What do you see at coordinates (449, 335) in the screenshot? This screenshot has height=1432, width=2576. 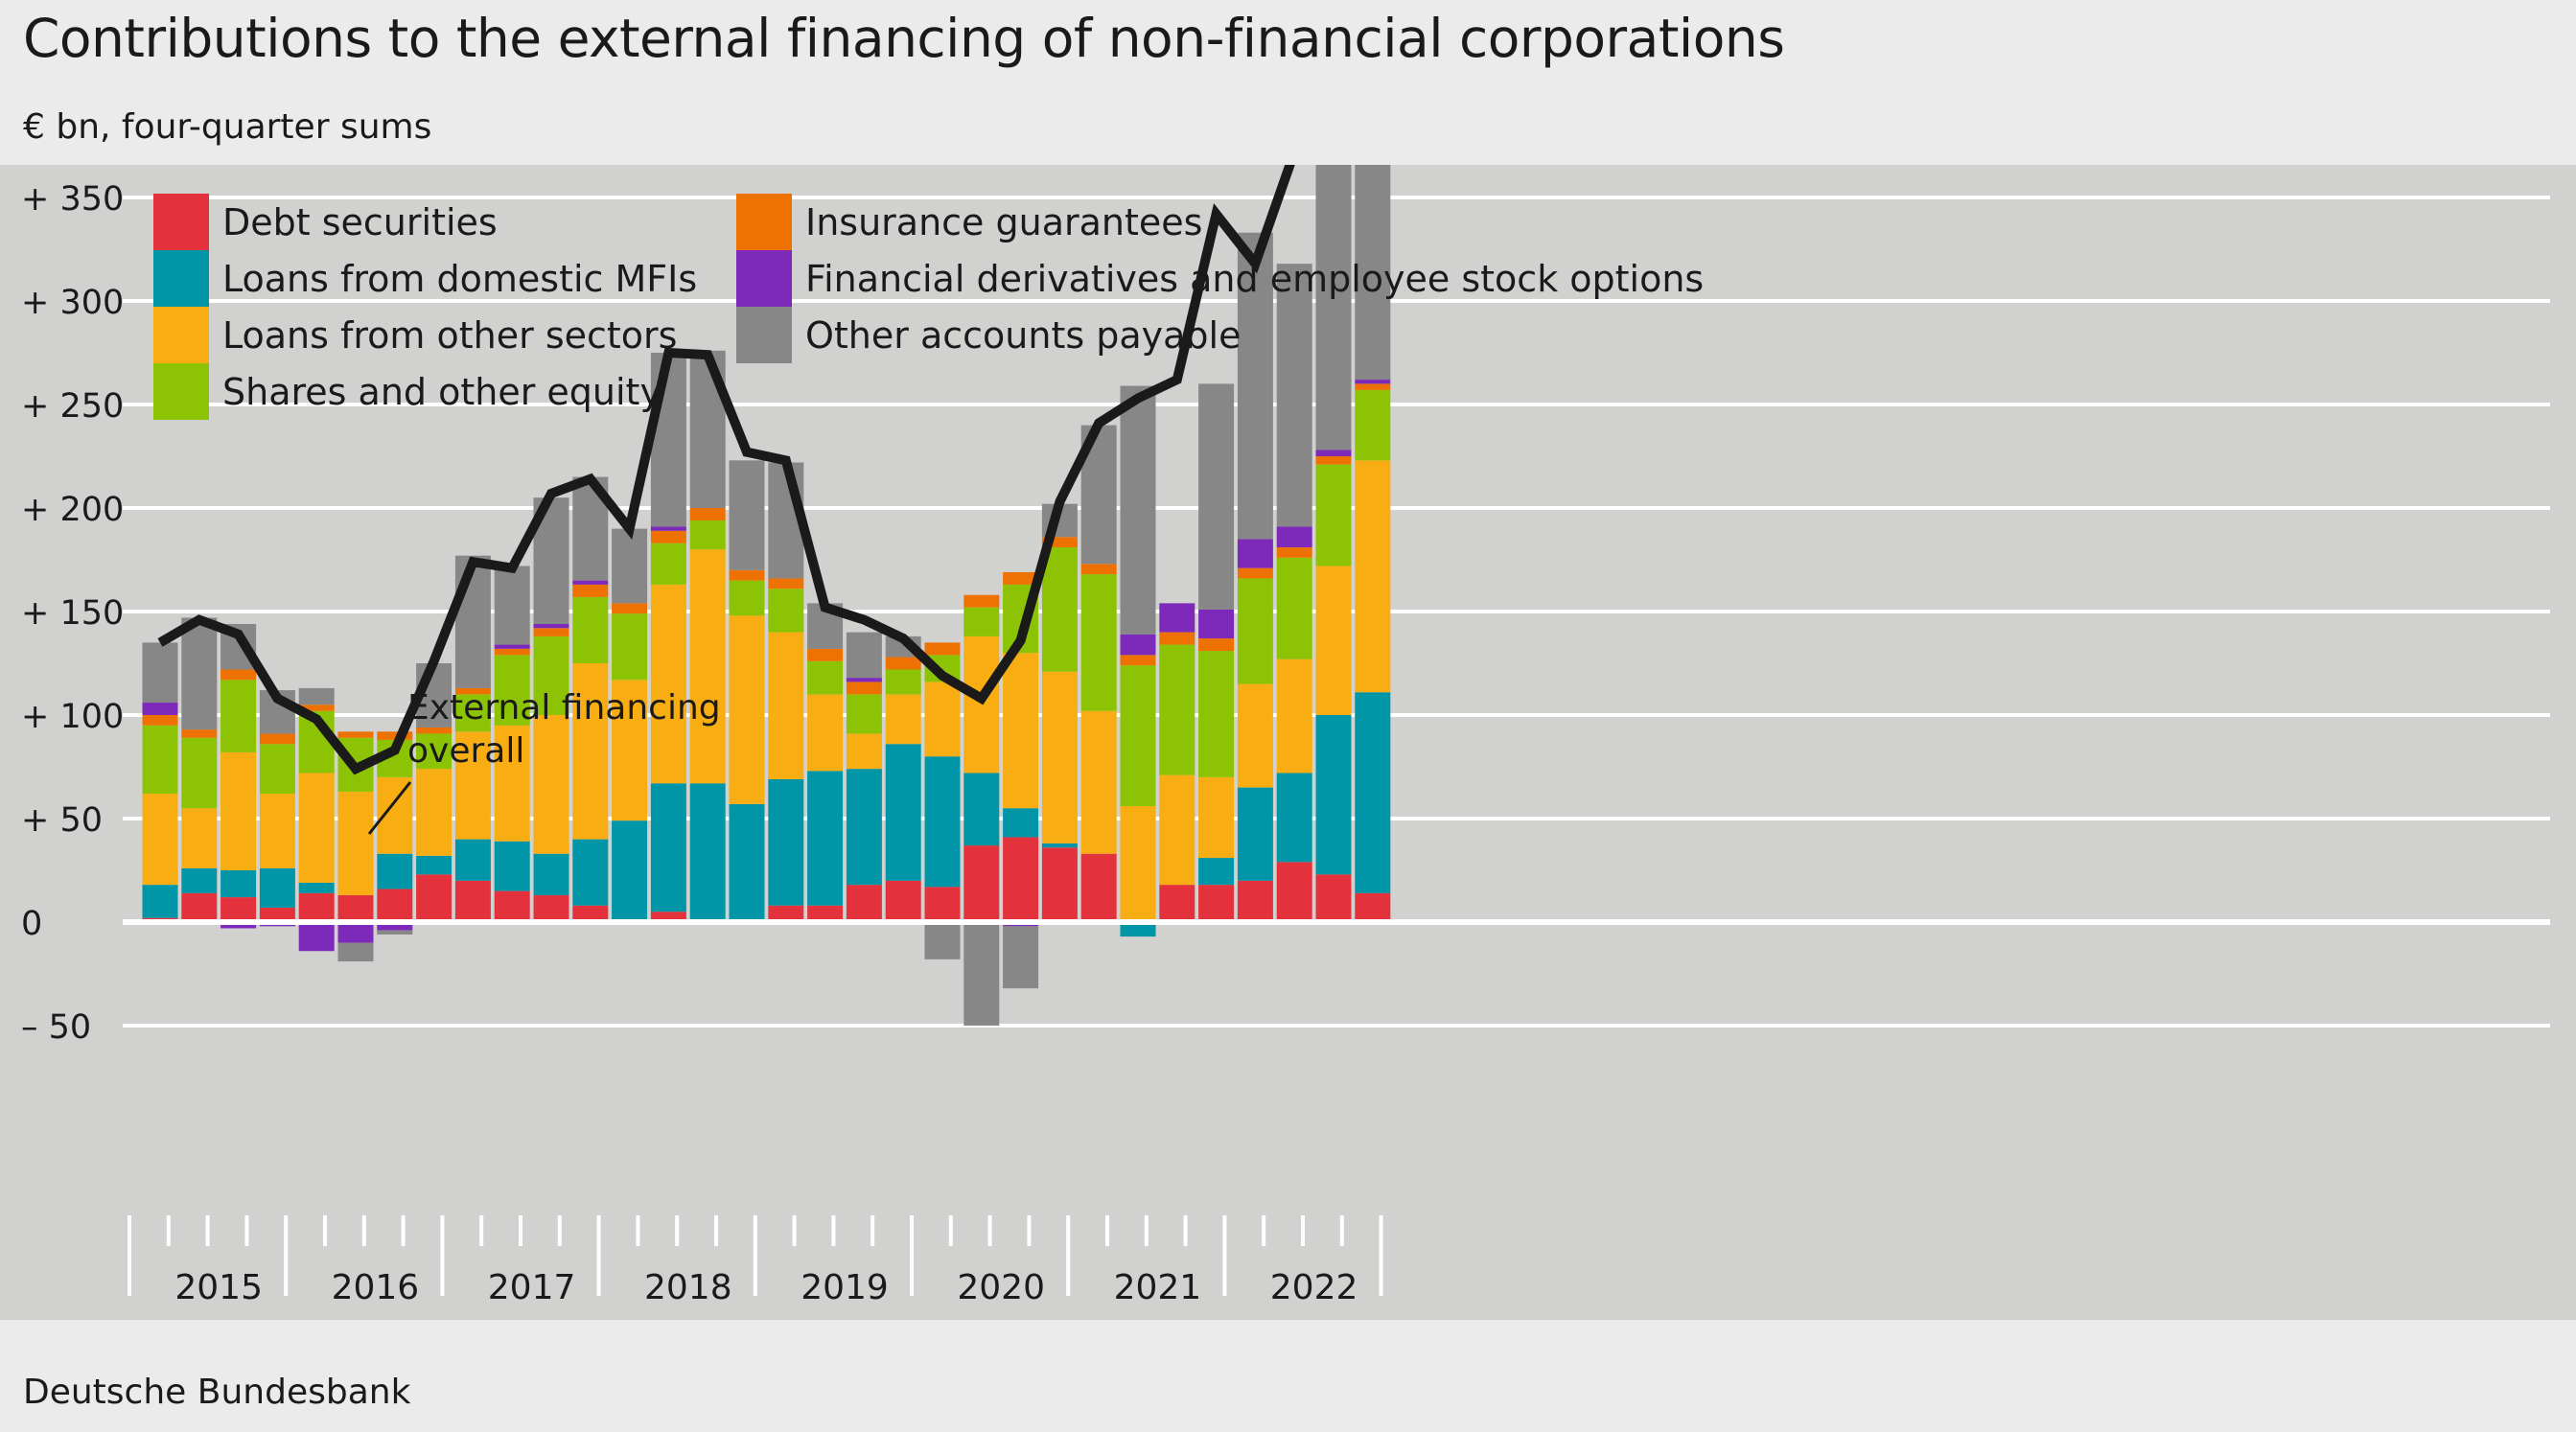 I see `legend-label: Loans from other sectors` at bounding box center [449, 335].